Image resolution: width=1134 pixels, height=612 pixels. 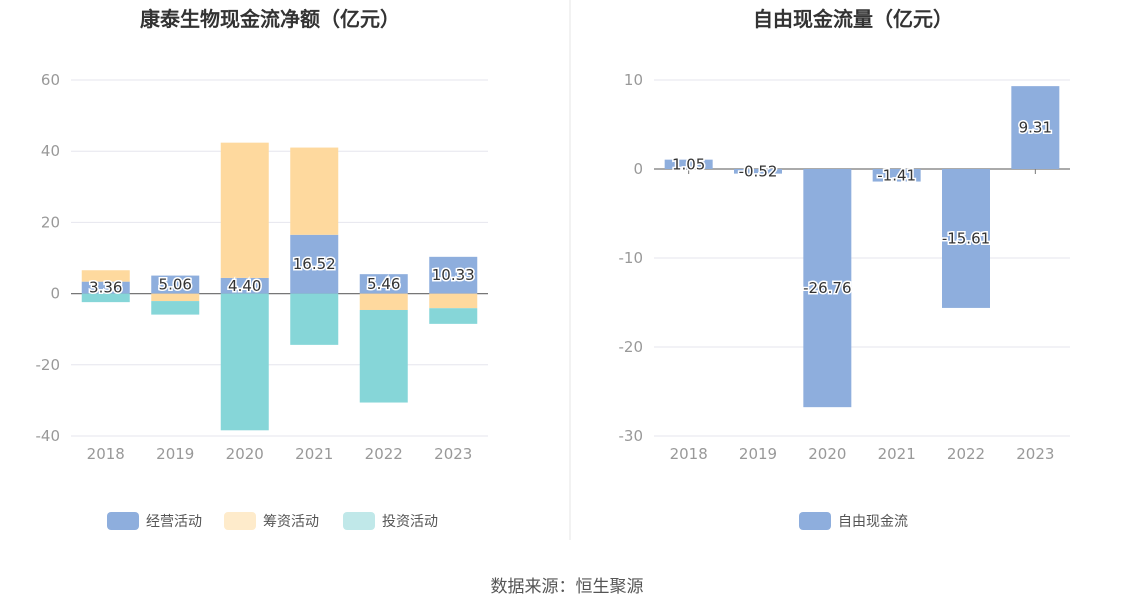 I want to click on data-label: -0.52, so click(x=758, y=171).